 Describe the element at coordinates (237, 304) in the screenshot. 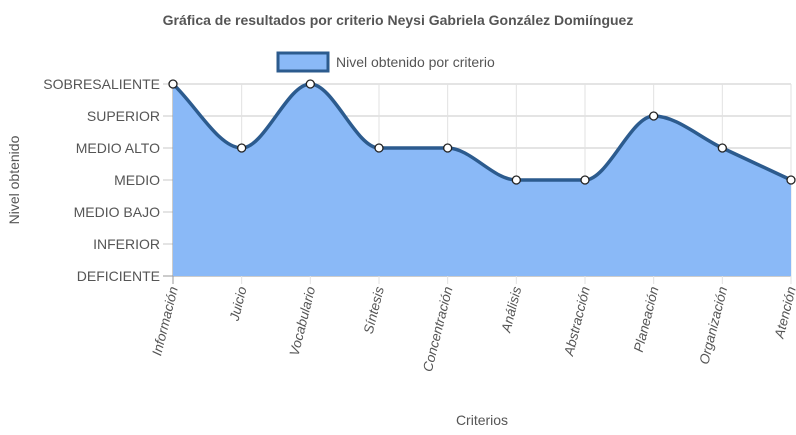

I see `x-tick-label: Juicio` at that location.